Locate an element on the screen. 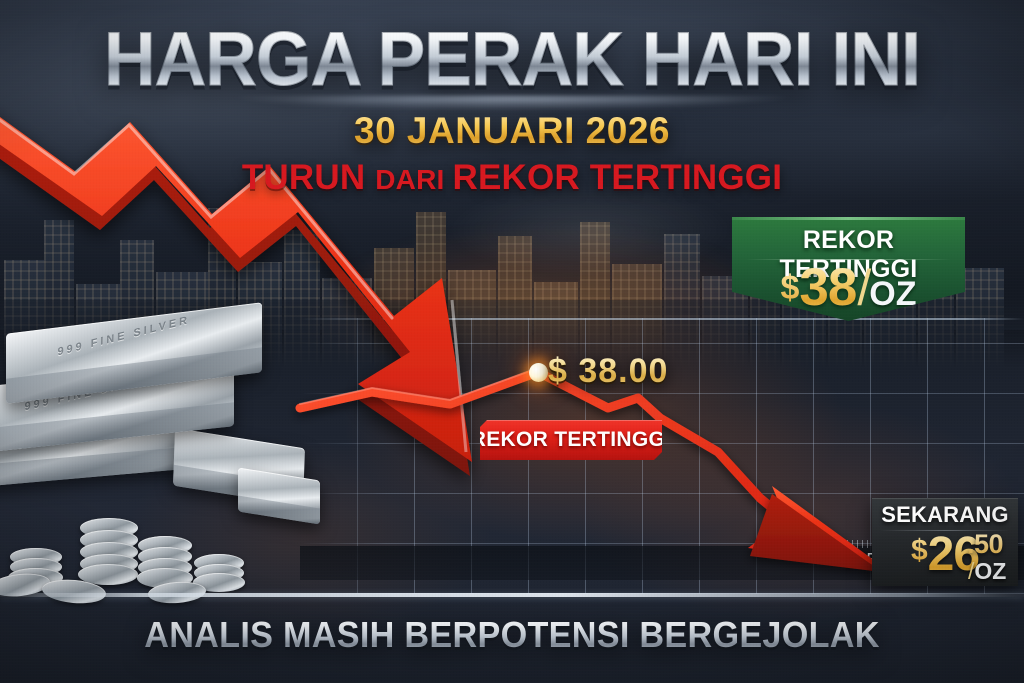 Image resolution: width=1024 pixels, height=683 pixels. subheadline-part-1: TURUN is located at coordinates (308, 177).